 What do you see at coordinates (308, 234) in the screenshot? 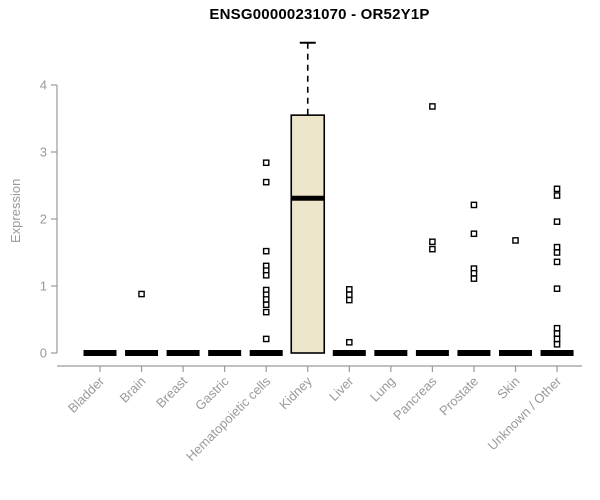
I see `iqr-box` at bounding box center [308, 234].